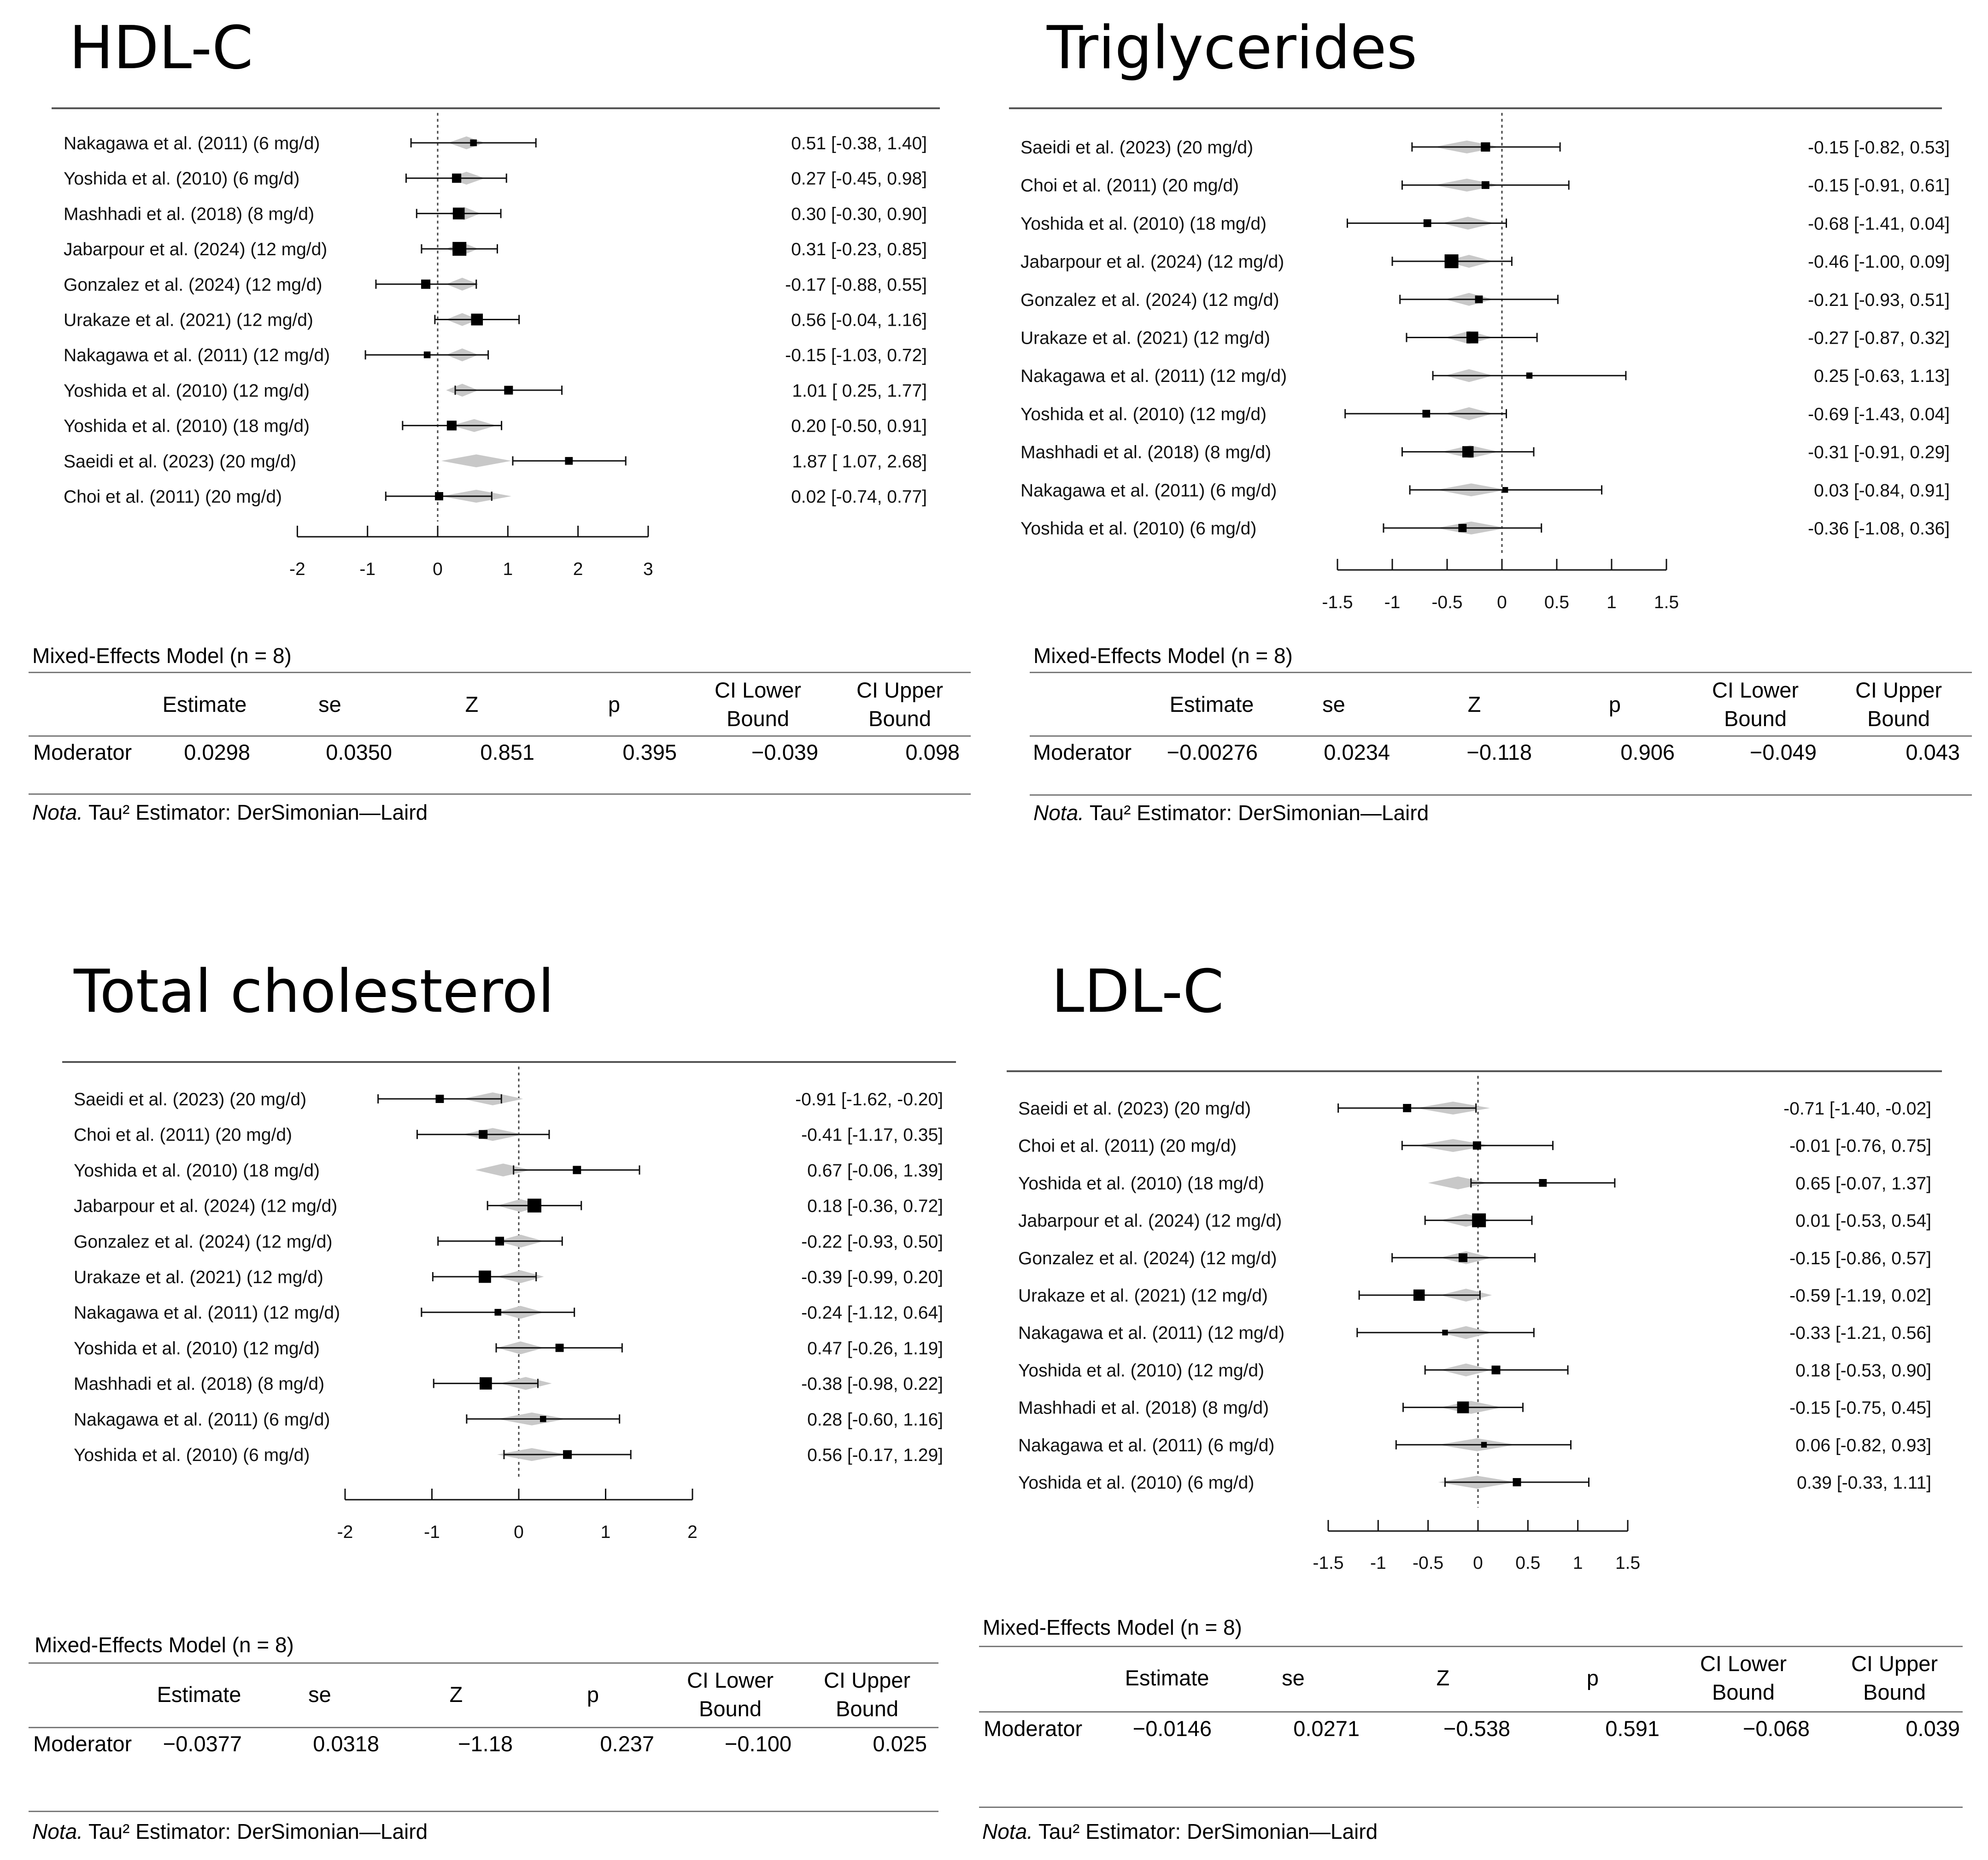 This screenshot has width=1988, height=1860. What do you see at coordinates (1167, 1678) in the screenshot?
I see `header-estimate: Estimate` at bounding box center [1167, 1678].